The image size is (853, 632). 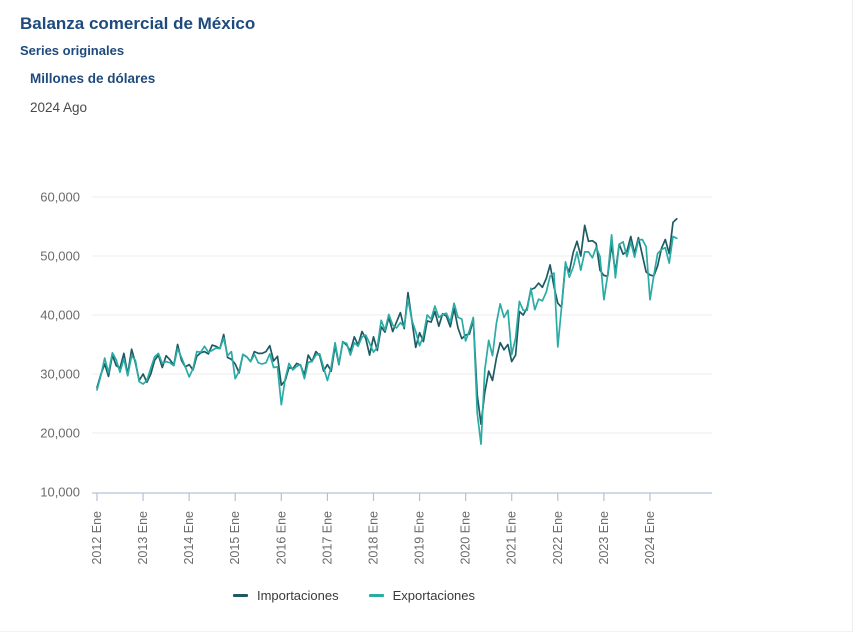 I want to click on x-axis-tick-label: 2014 Ene, so click(x=189, y=538).